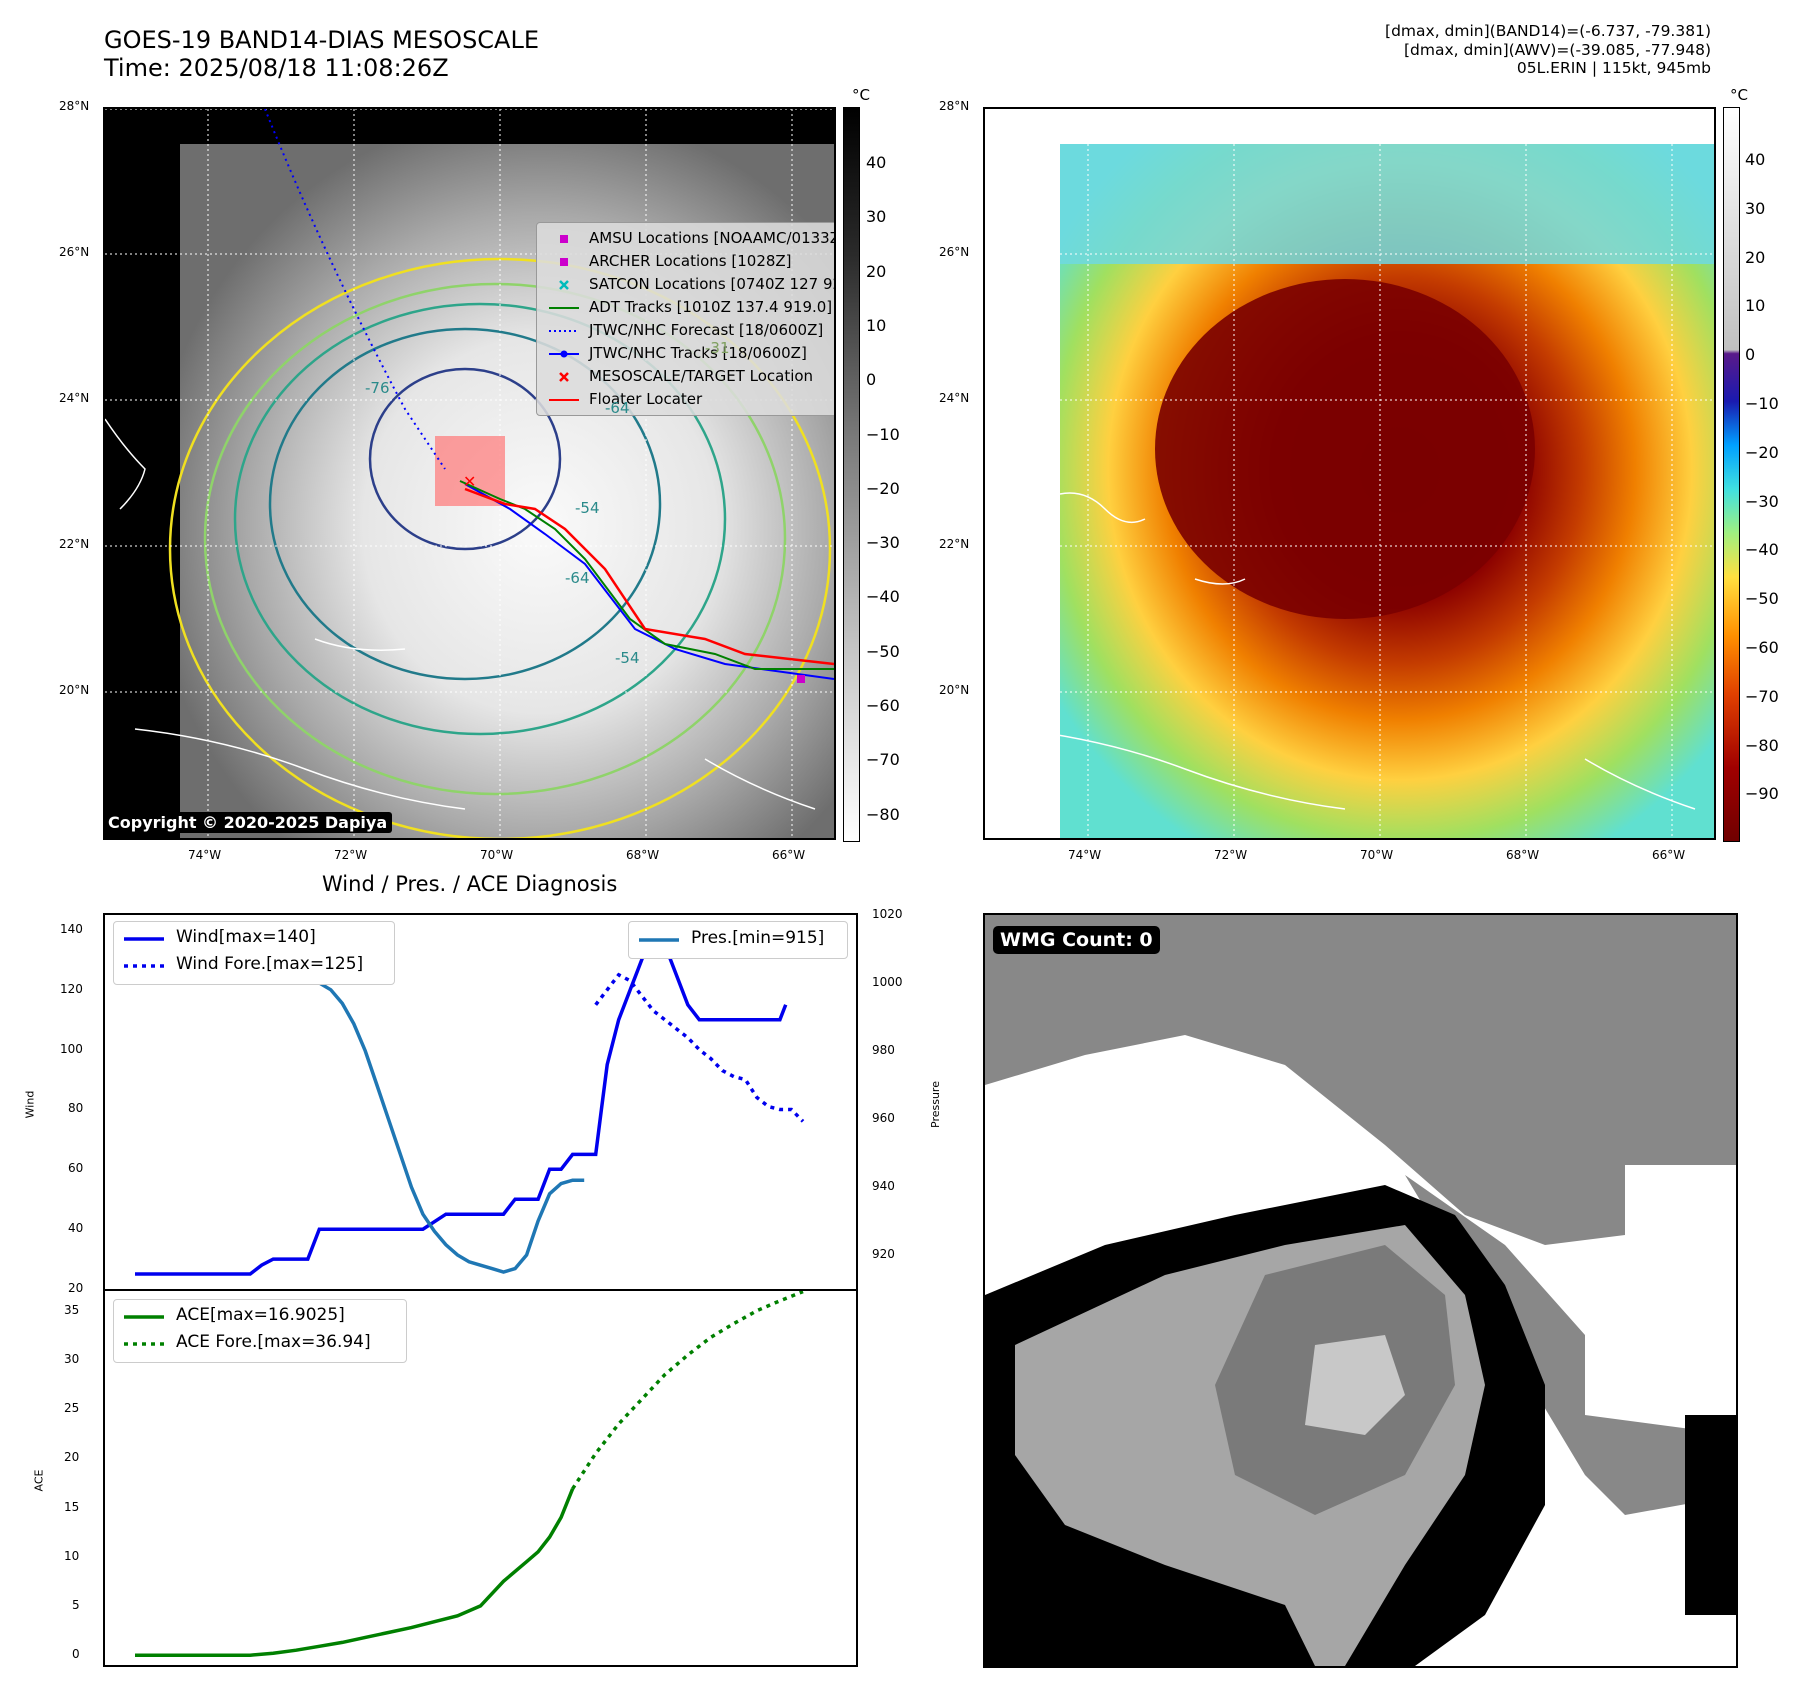  Describe the element at coordinates (30, 1104) in the screenshot. I see `wind-axis-title: Wind` at that location.